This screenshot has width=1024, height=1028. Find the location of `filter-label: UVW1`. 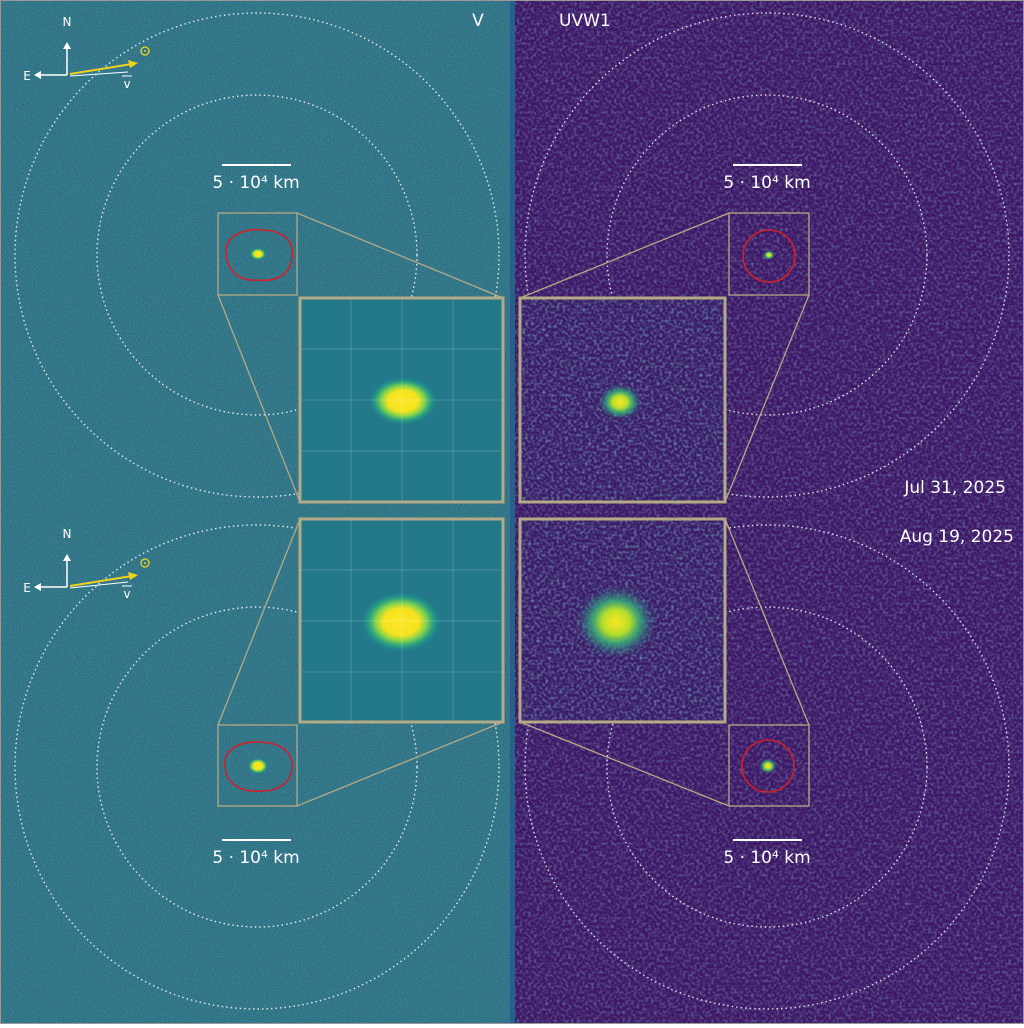

filter-label: UVW1 is located at coordinates (585, 21).